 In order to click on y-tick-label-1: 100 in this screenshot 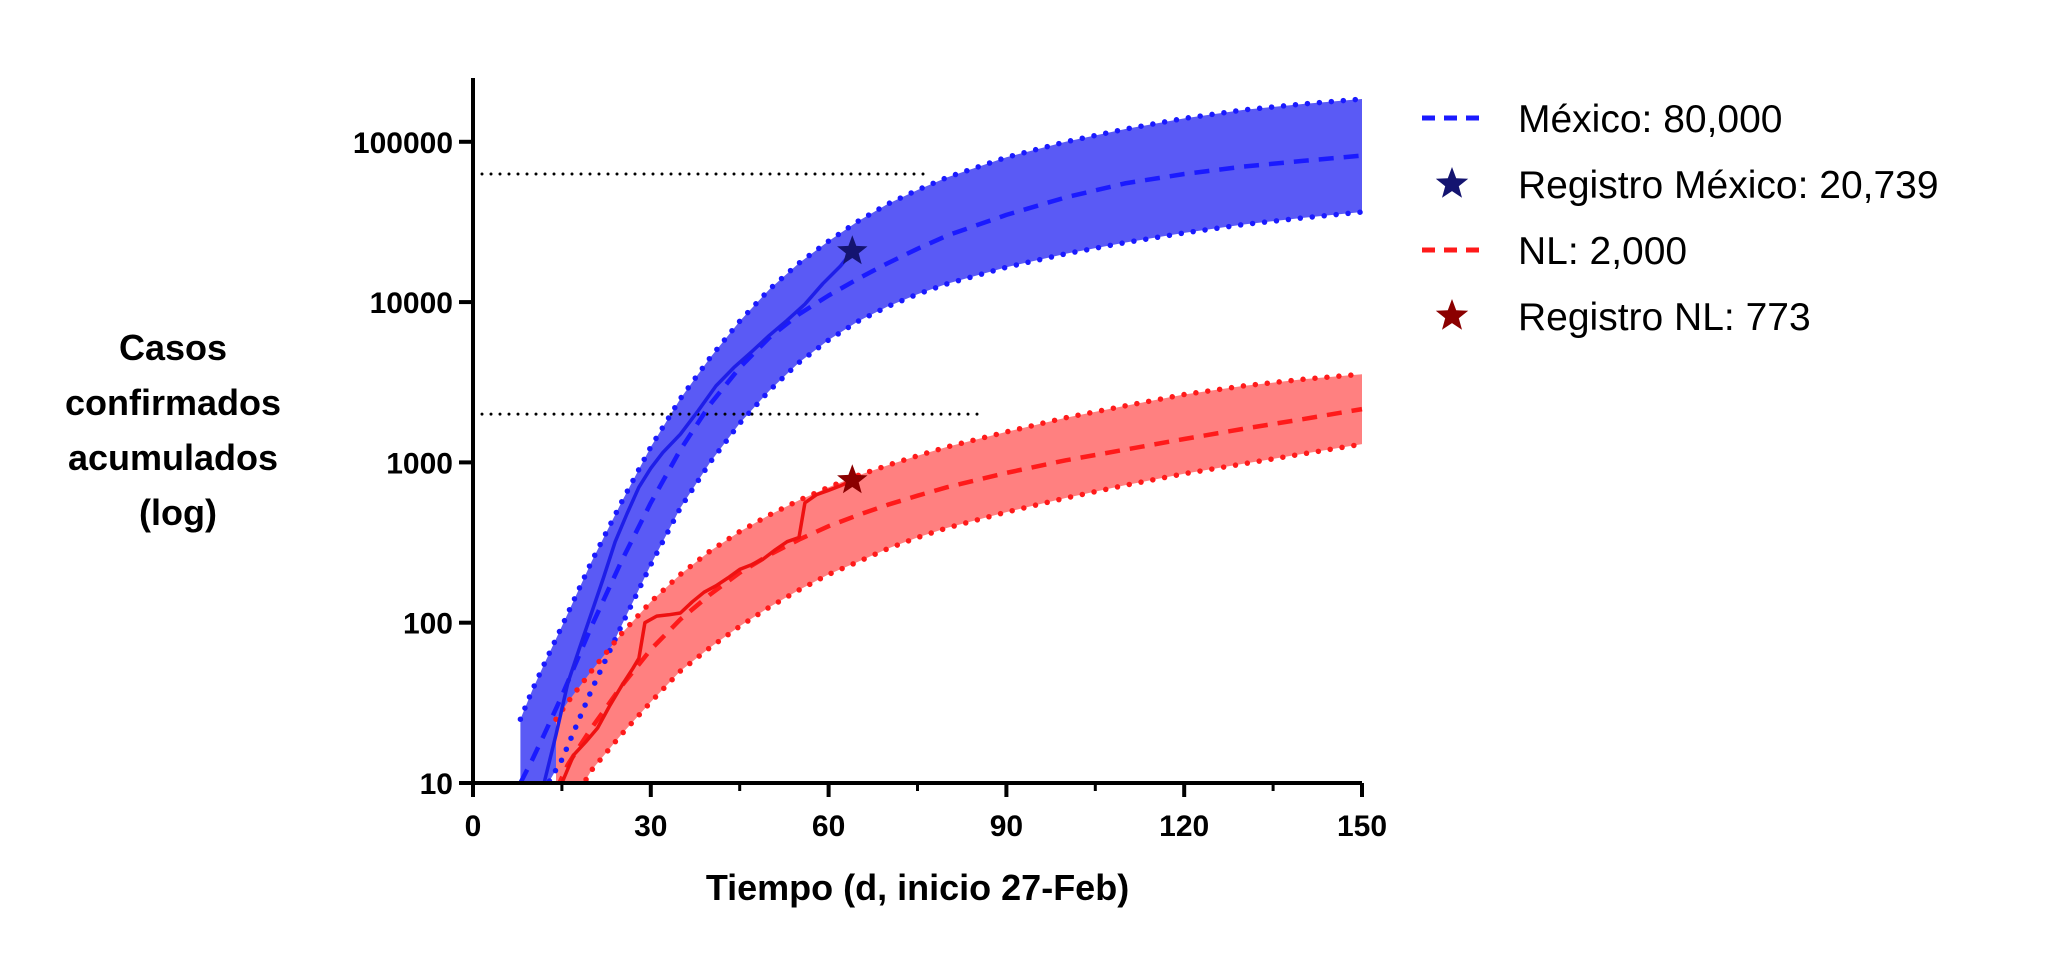, I will do `click(428, 624)`.